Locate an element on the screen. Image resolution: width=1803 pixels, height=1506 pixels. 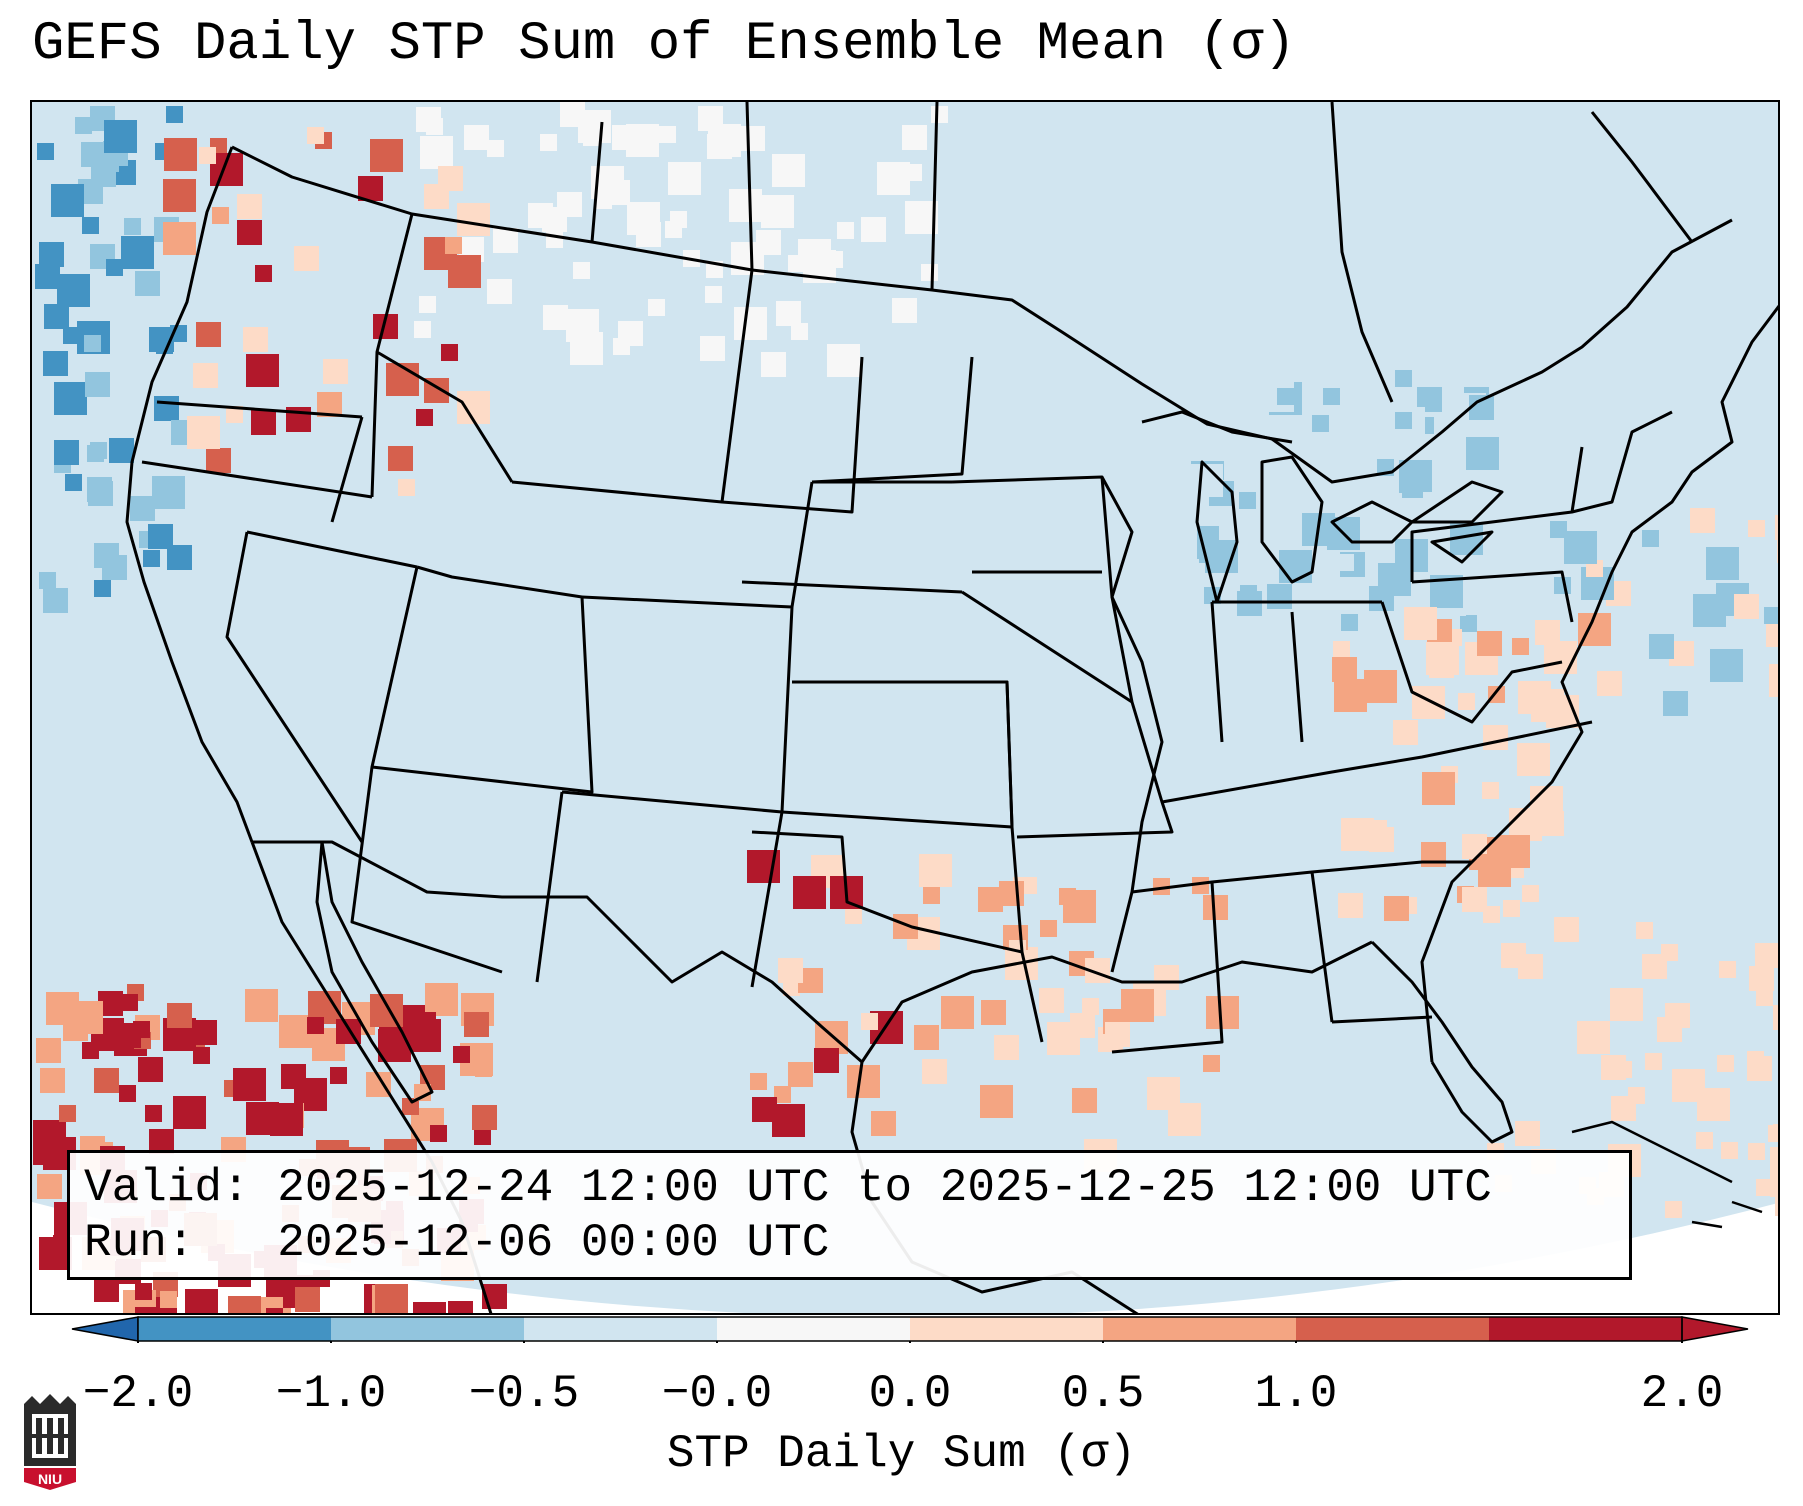
colorbar-tick-label: 0.5 is located at coordinates (1103, 1394).